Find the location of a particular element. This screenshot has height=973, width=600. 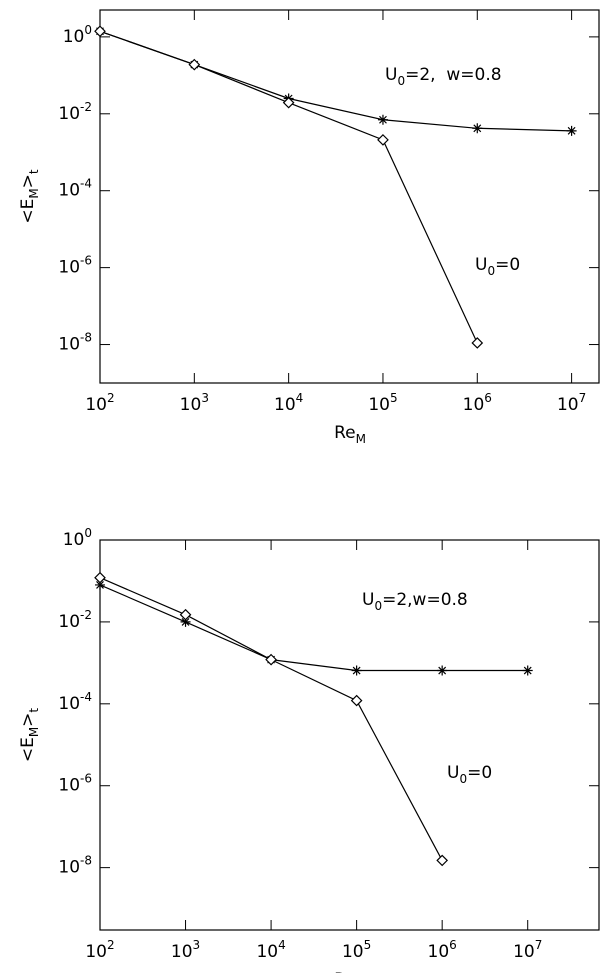

annotation: U0=2,w=0.8 is located at coordinates (415, 601).